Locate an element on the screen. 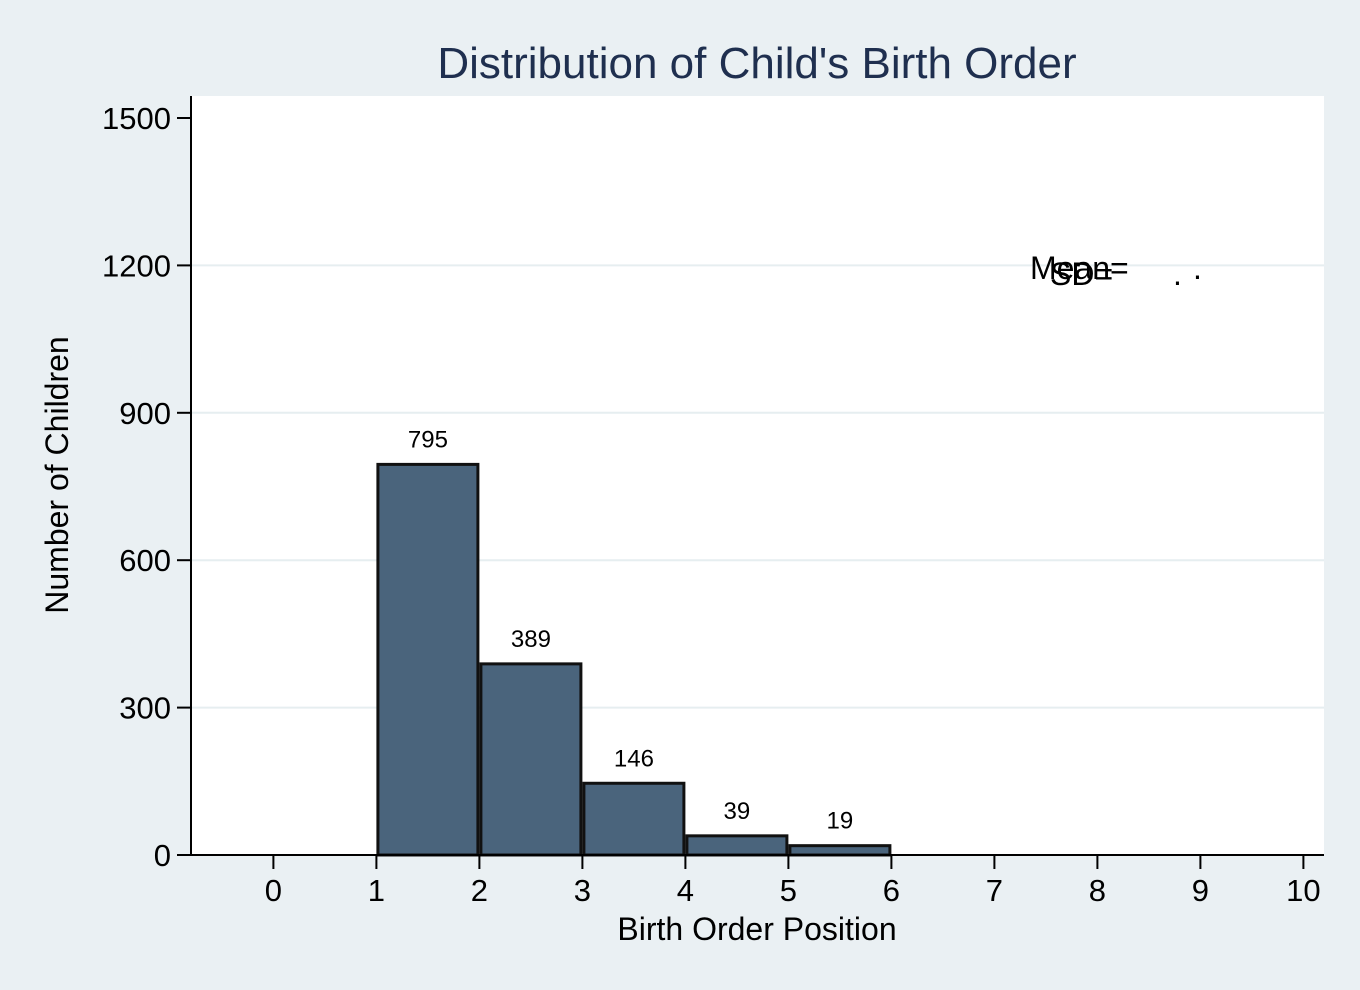  x-tick-label: 7 is located at coordinates (994, 890).